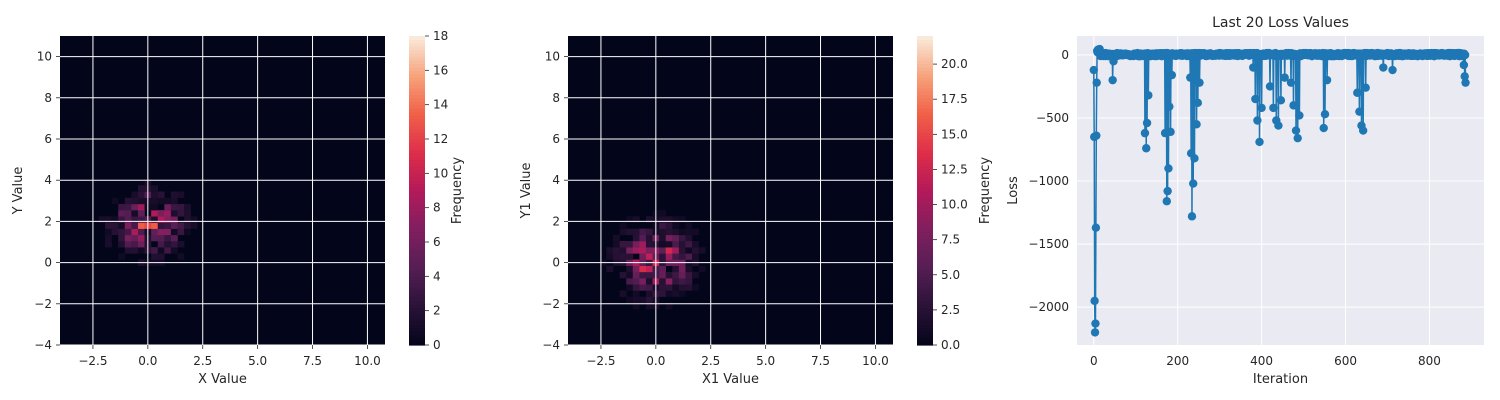  I want to click on colorbar-tick-label: 15.0, so click(954, 134).